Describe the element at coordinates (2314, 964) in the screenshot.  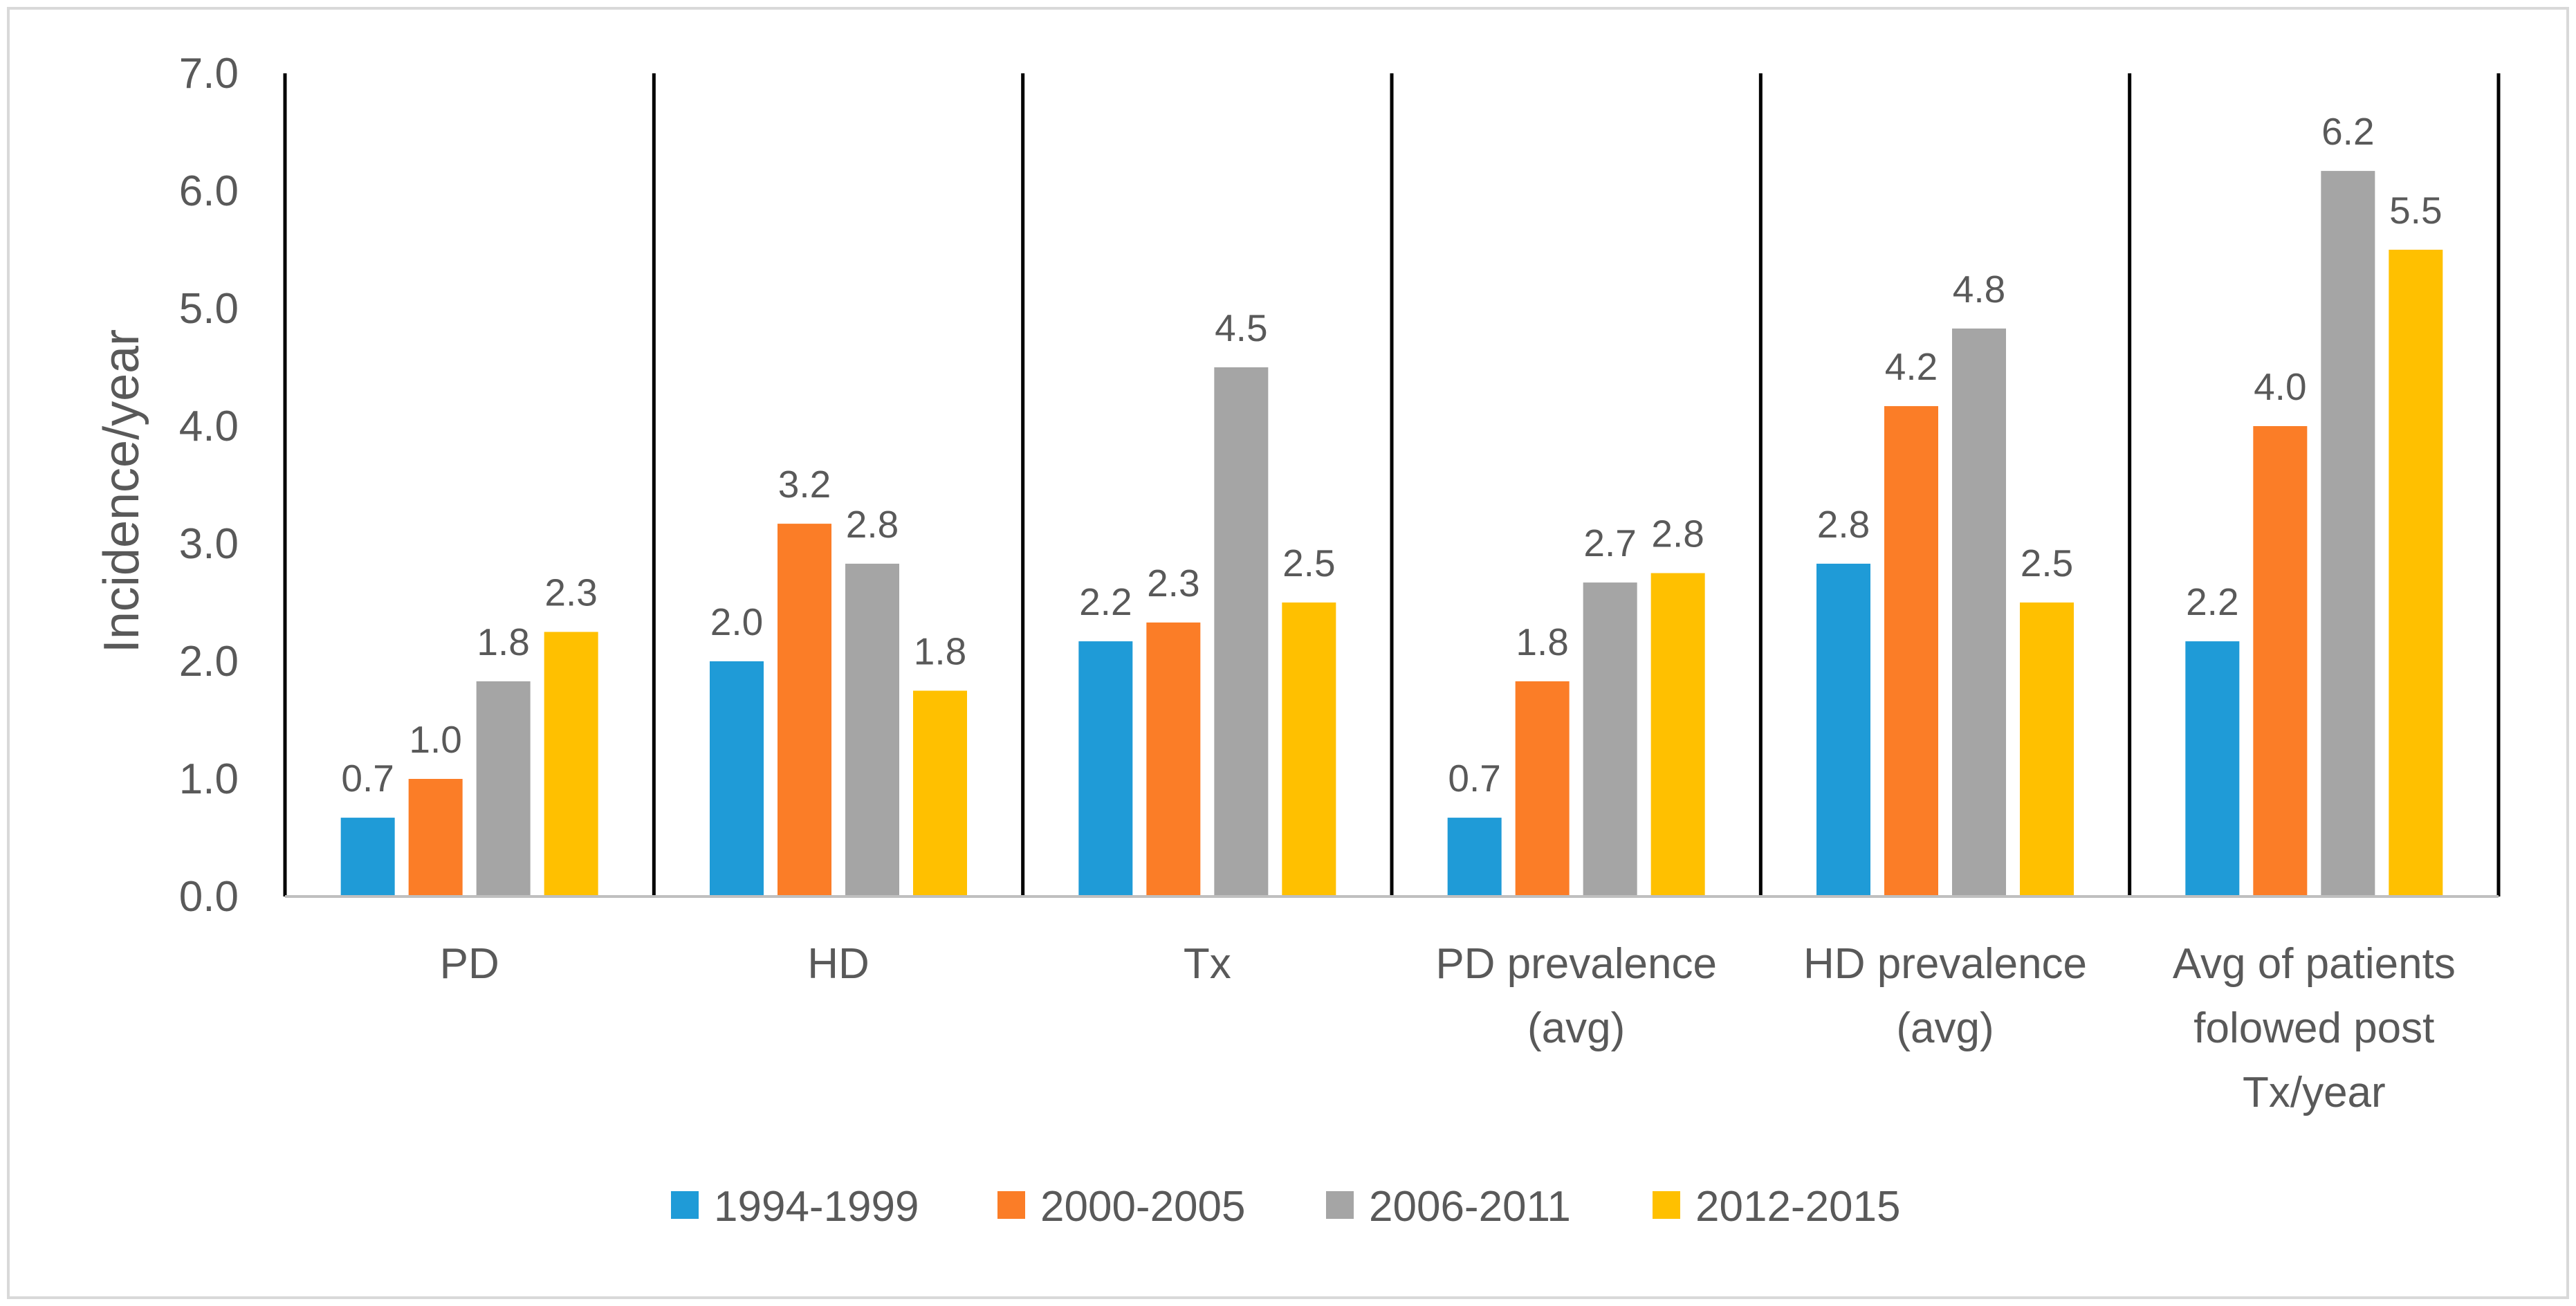
I see `category-label: Avg of patients` at that location.